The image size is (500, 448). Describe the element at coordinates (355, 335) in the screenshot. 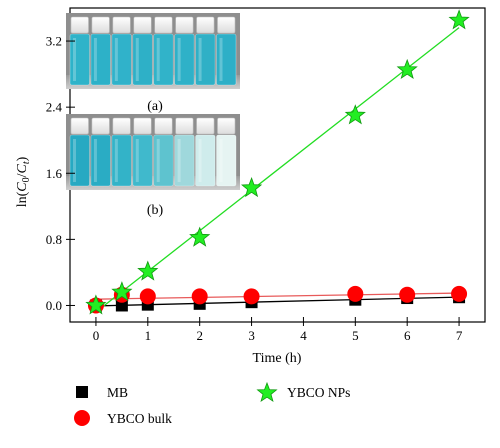

I see `x-tick-label: 5` at that location.